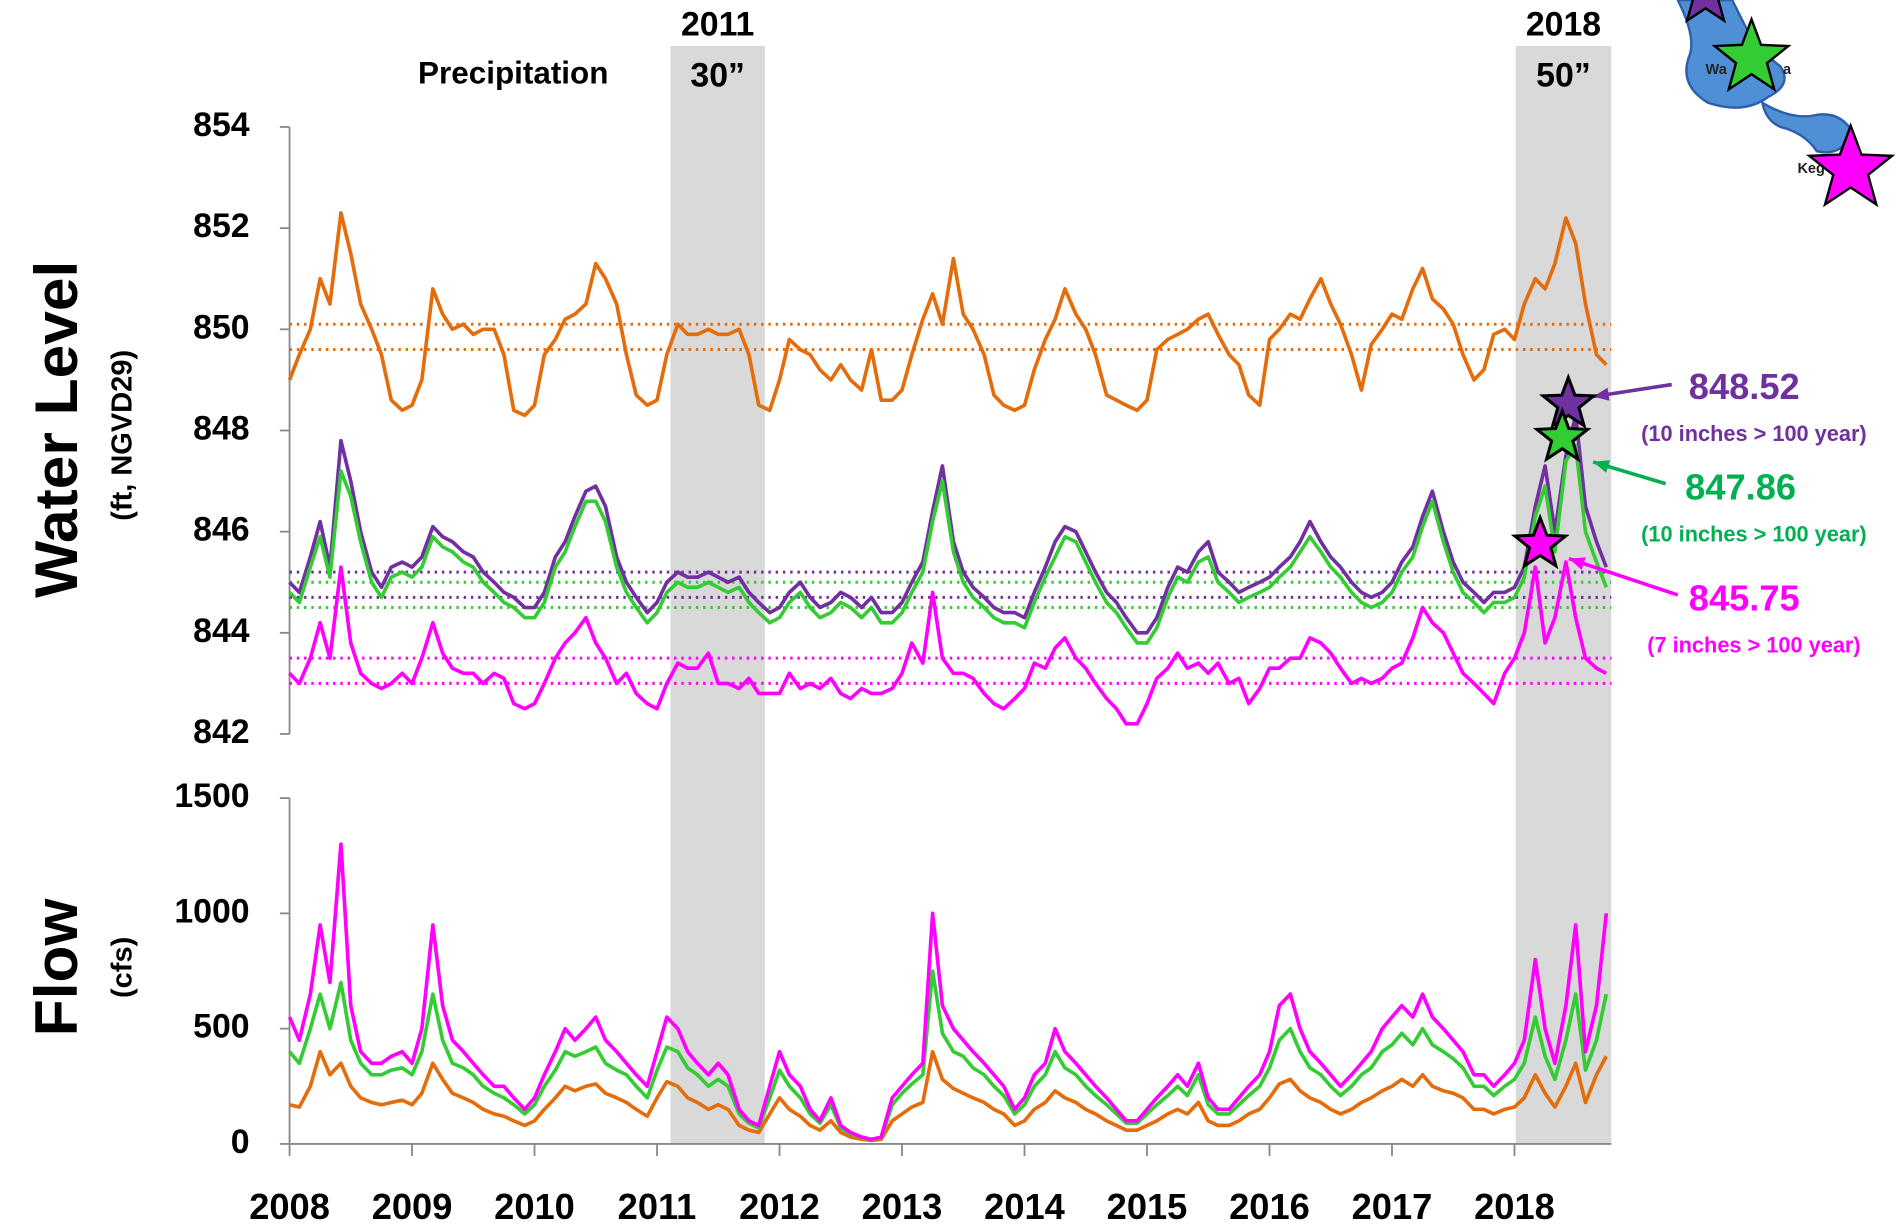 This screenshot has width=1902, height=1231. I want to click on y-tick-label: 1000, so click(211, 911).